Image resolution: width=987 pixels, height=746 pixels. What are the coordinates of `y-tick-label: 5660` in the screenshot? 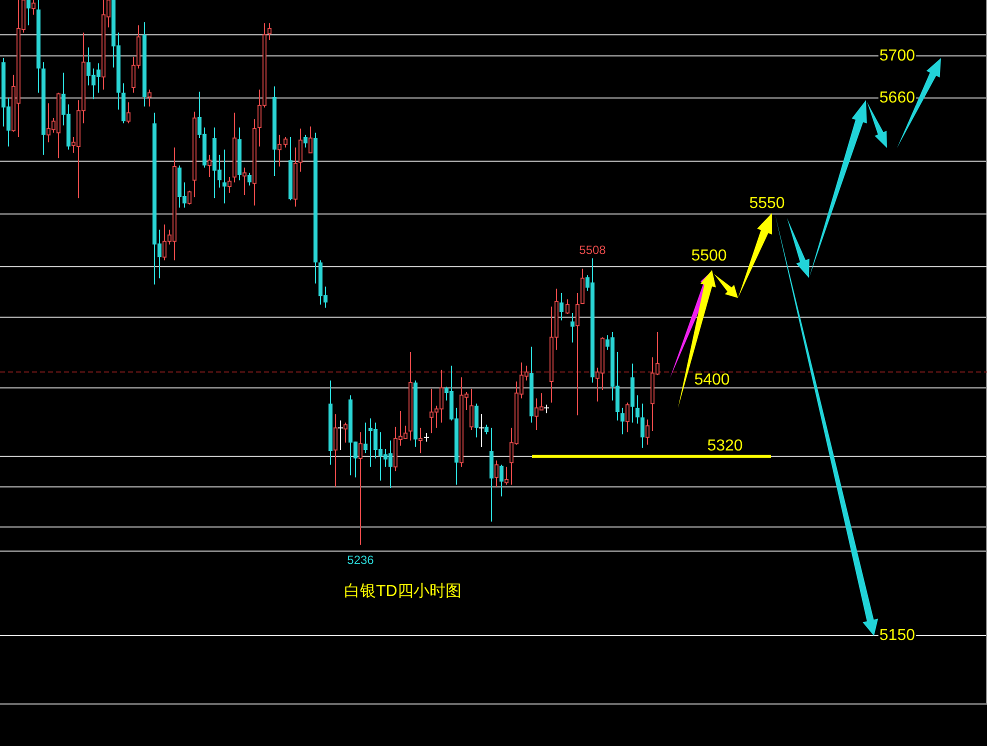 It's located at (897, 98).